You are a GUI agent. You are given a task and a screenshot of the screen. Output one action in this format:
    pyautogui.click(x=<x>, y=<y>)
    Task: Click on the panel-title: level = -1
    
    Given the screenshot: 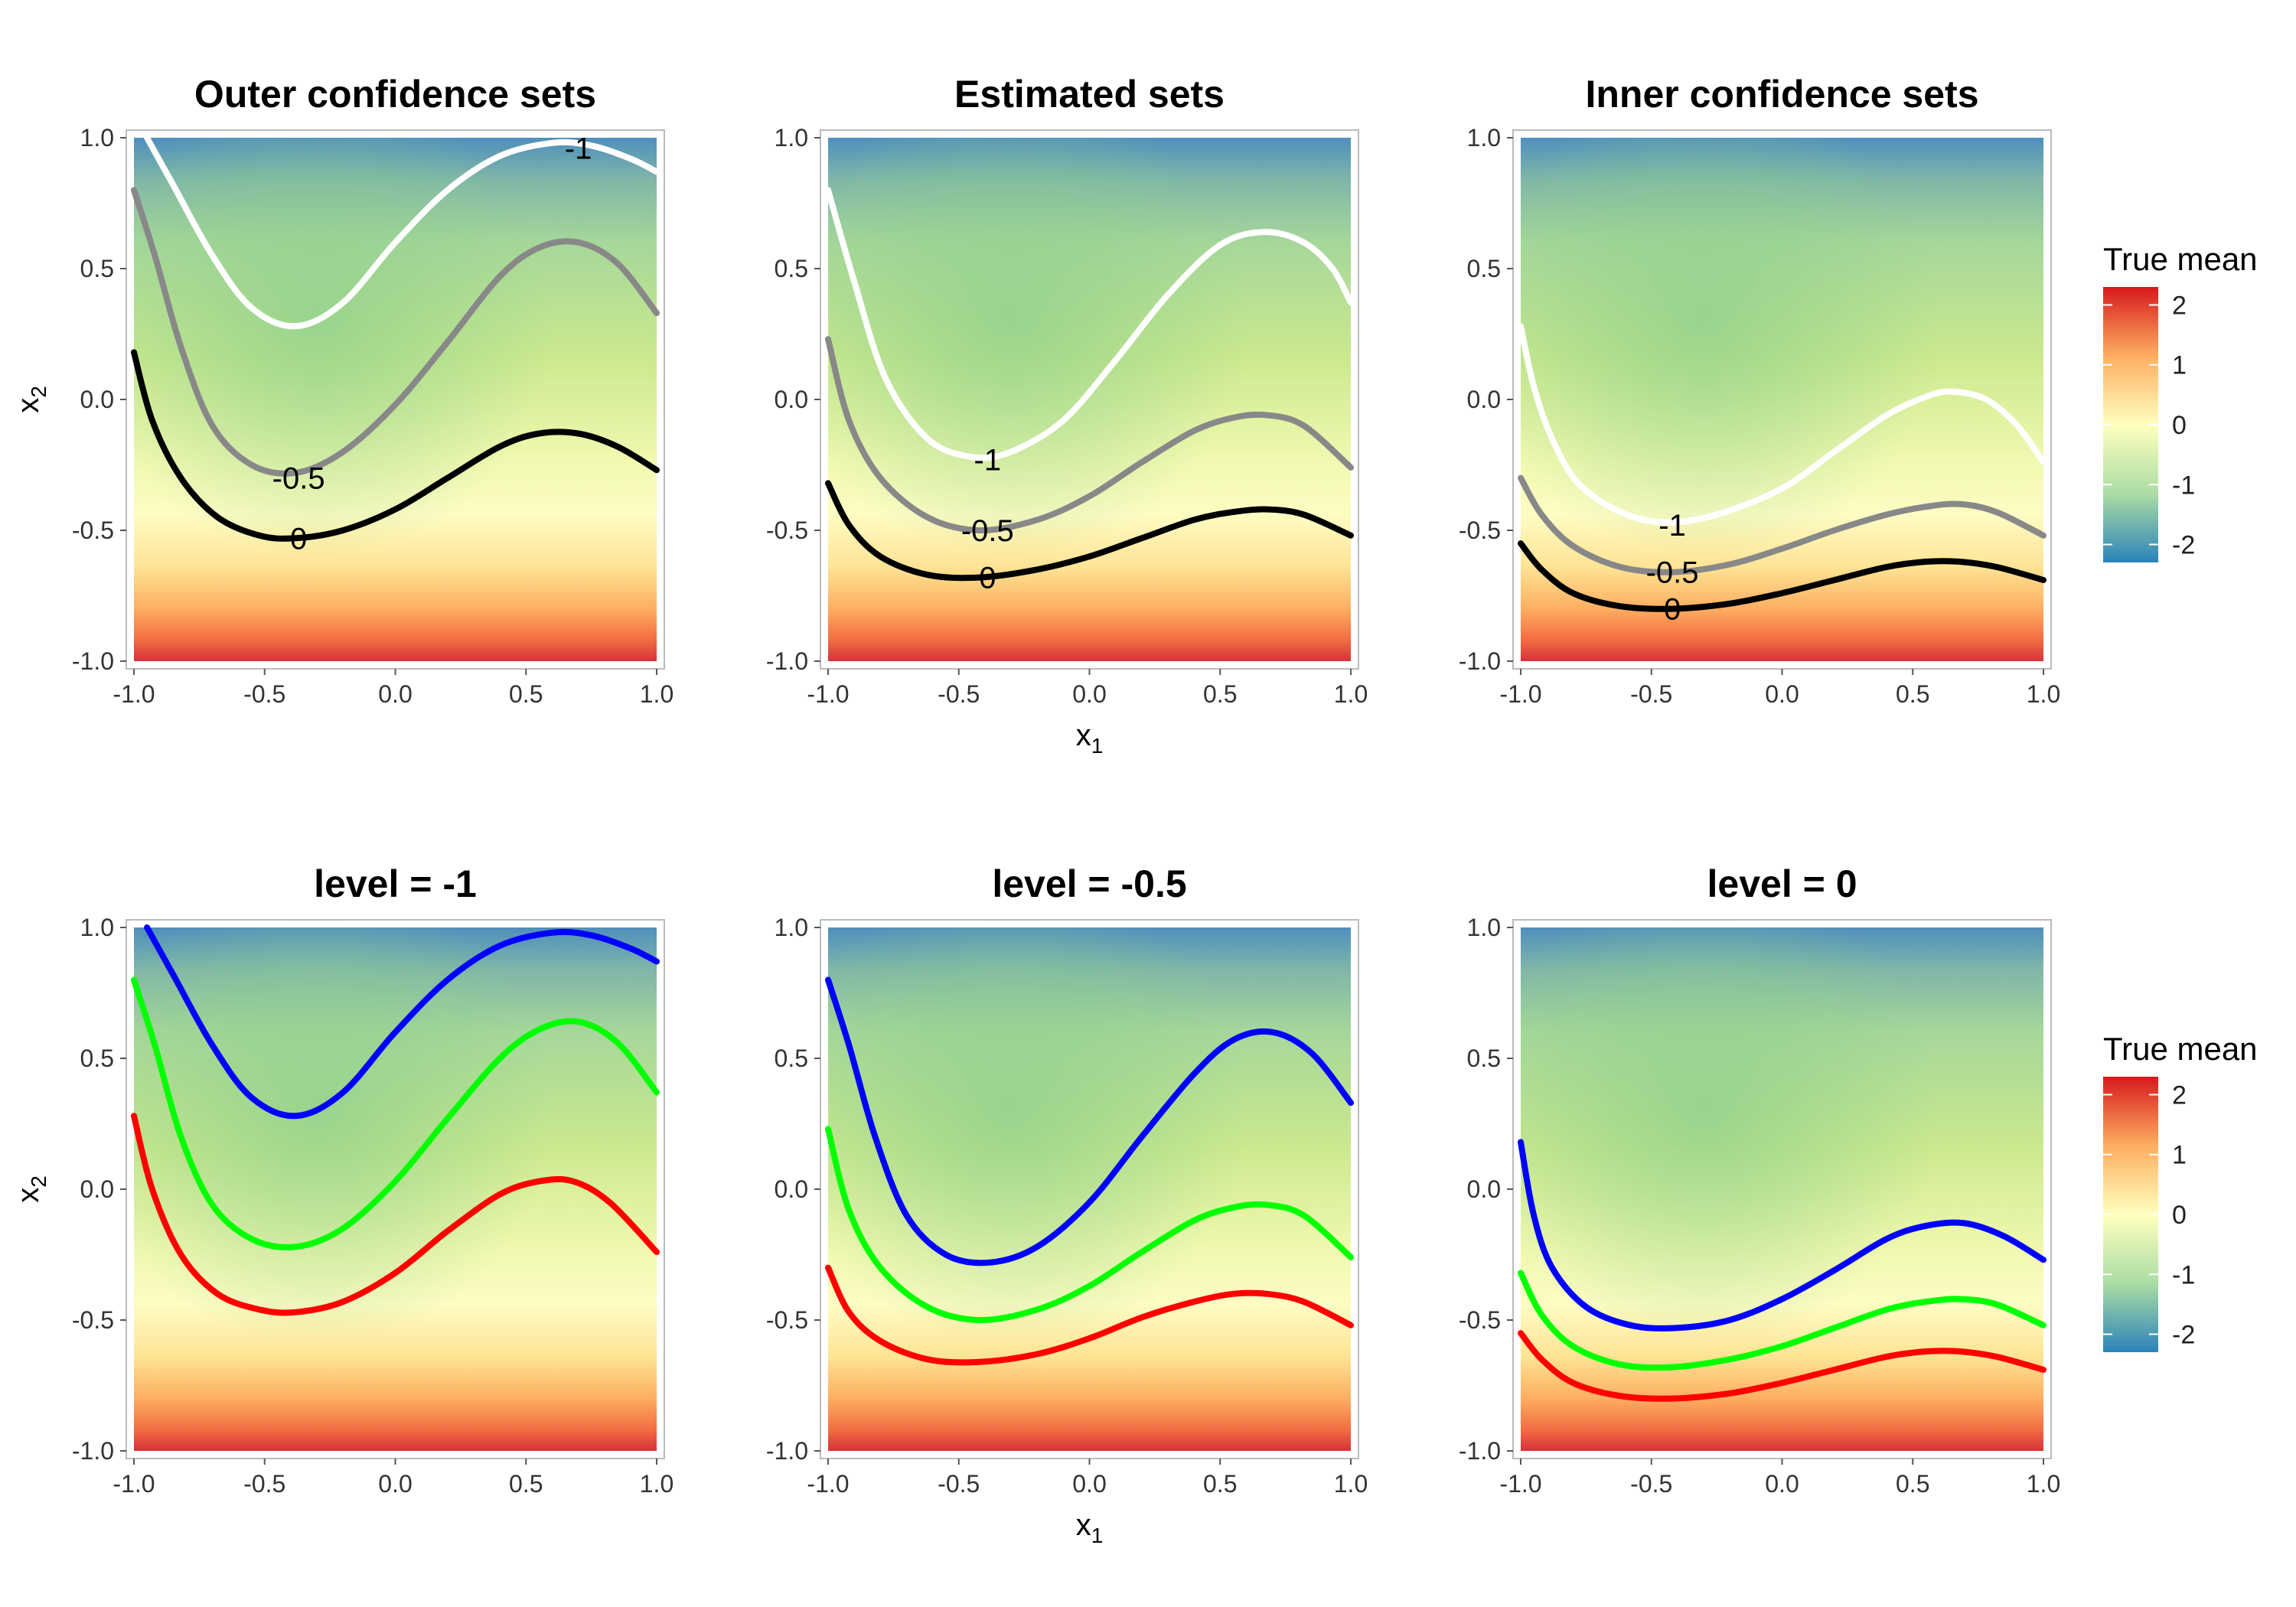 What is the action you would take?
    pyautogui.click(x=395, y=884)
    